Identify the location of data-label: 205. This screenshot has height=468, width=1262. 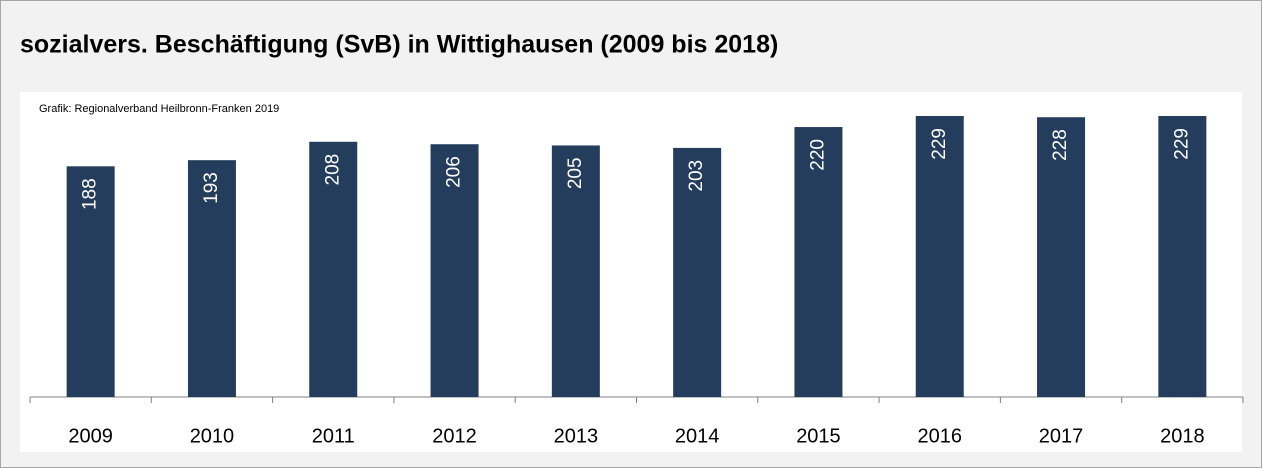
(575, 173).